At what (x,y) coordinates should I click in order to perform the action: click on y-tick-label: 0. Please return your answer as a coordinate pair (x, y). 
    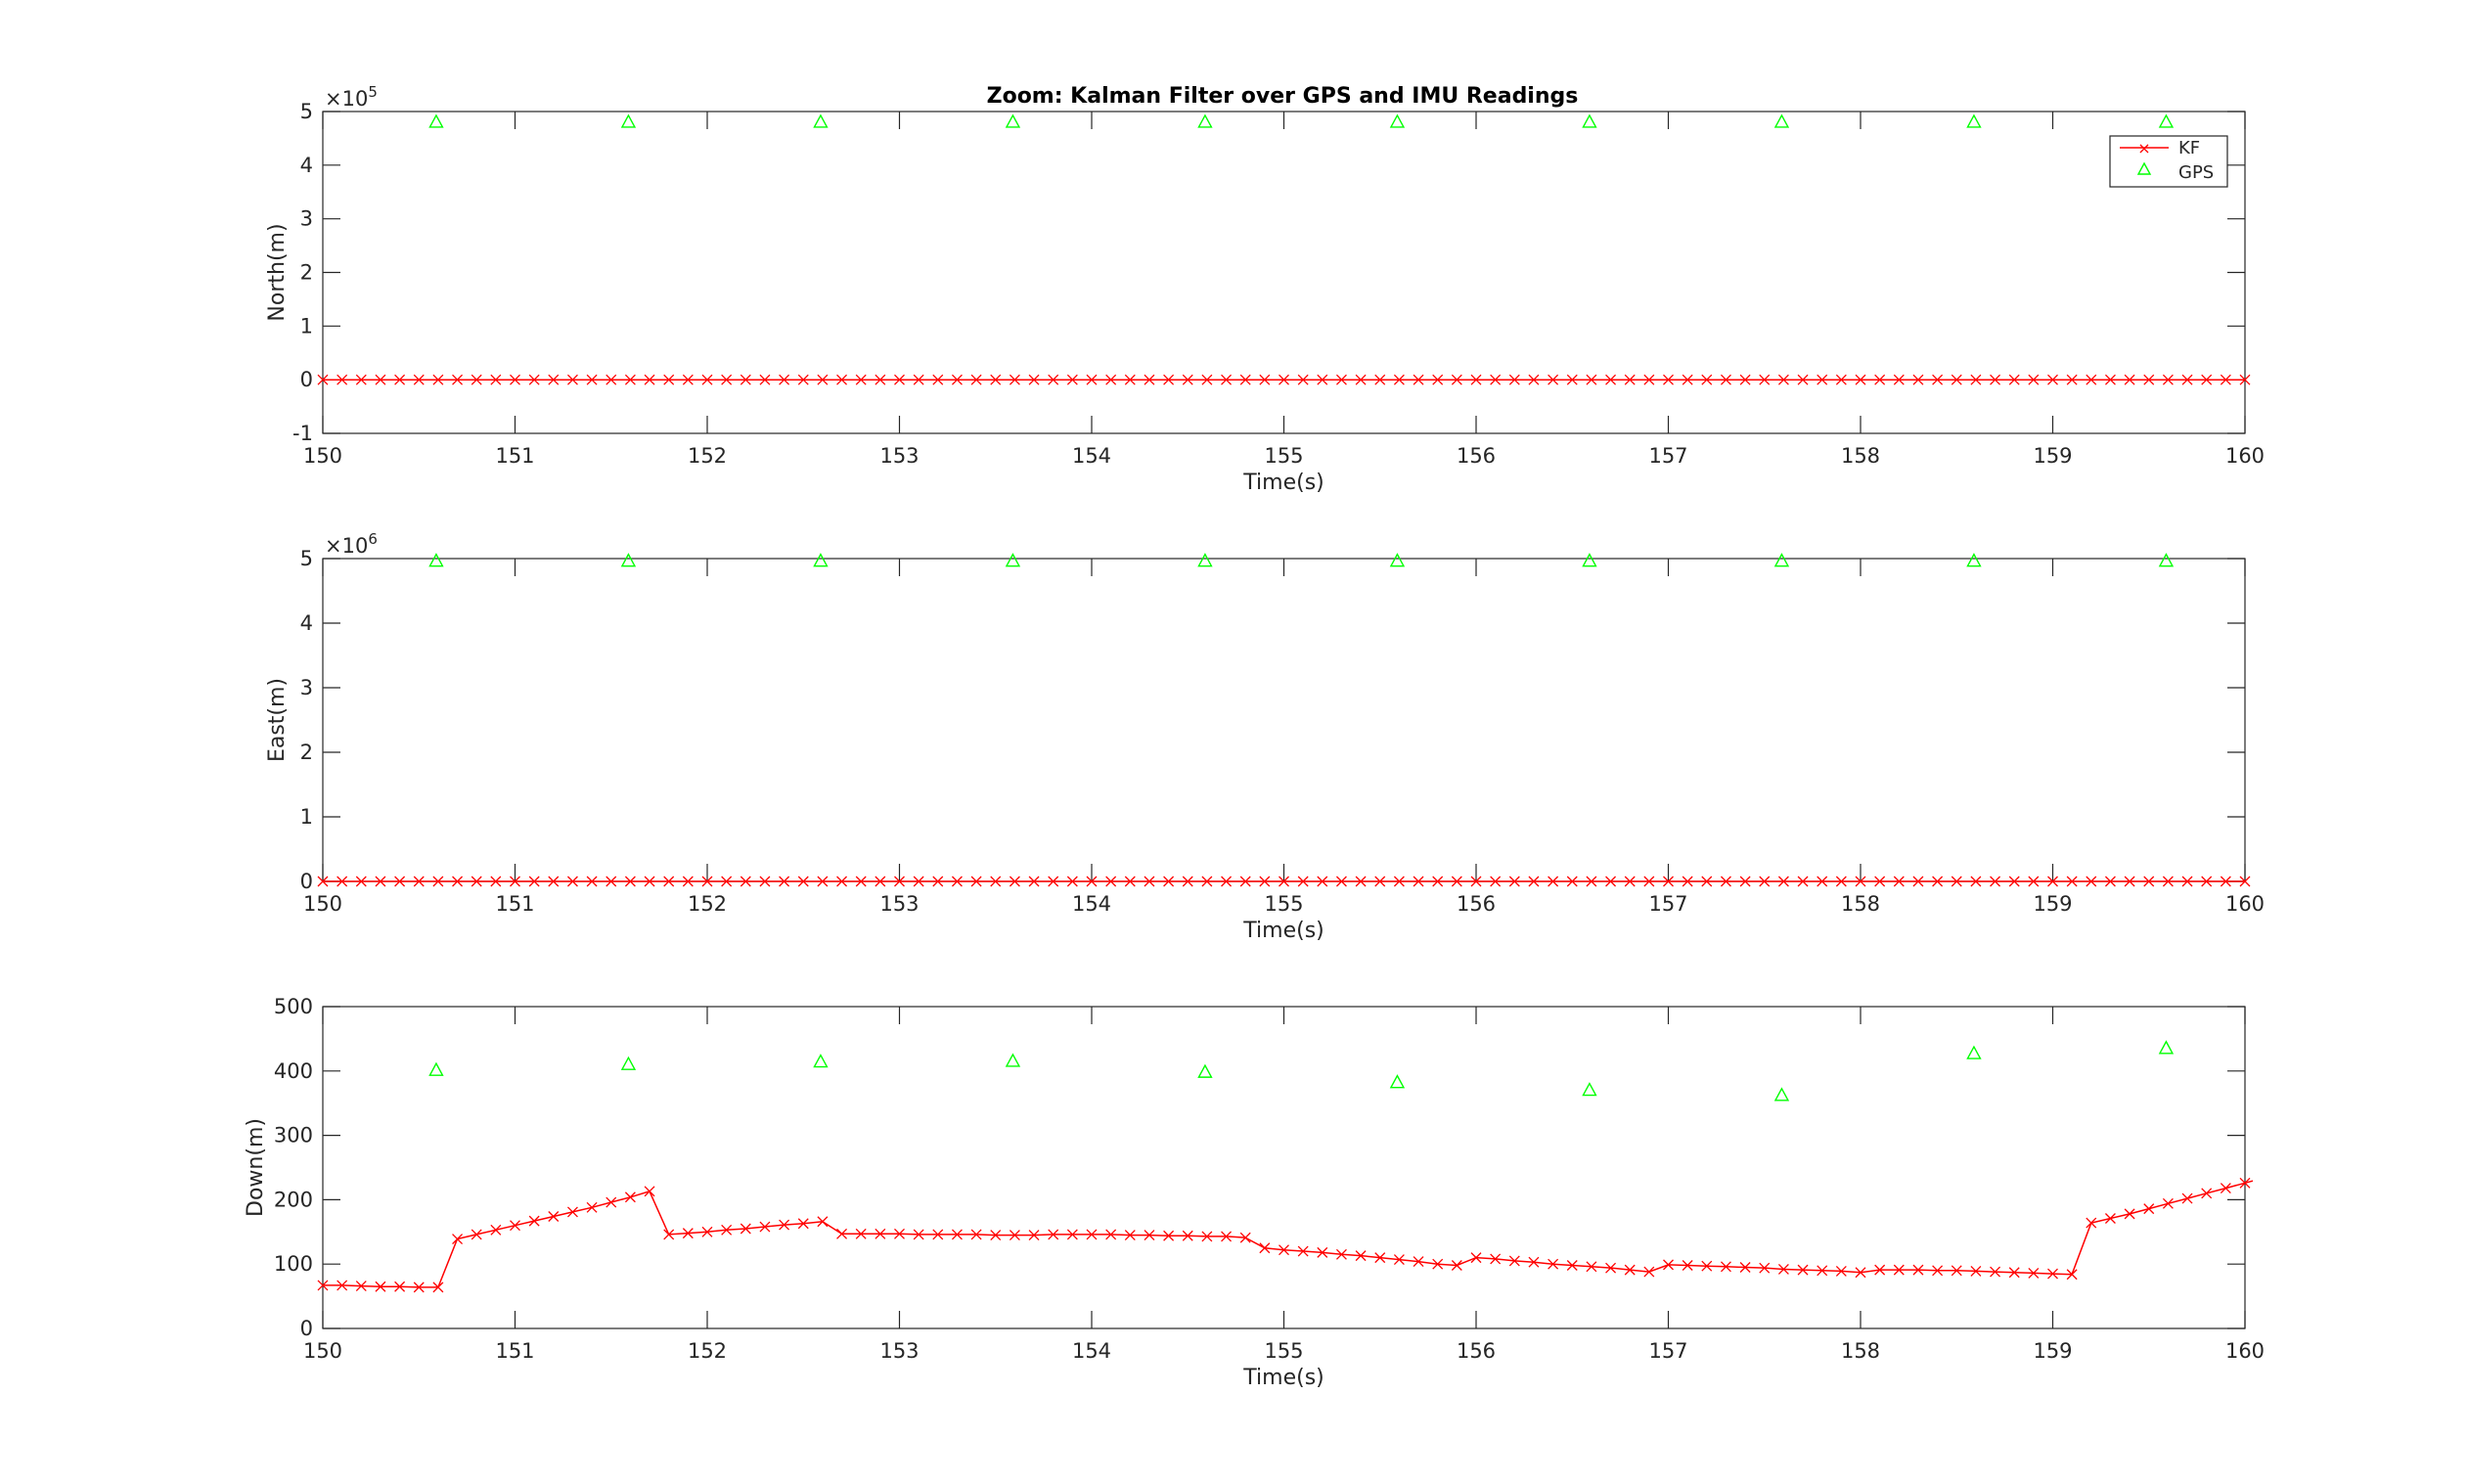
    Looking at the image, I should click on (306, 881).